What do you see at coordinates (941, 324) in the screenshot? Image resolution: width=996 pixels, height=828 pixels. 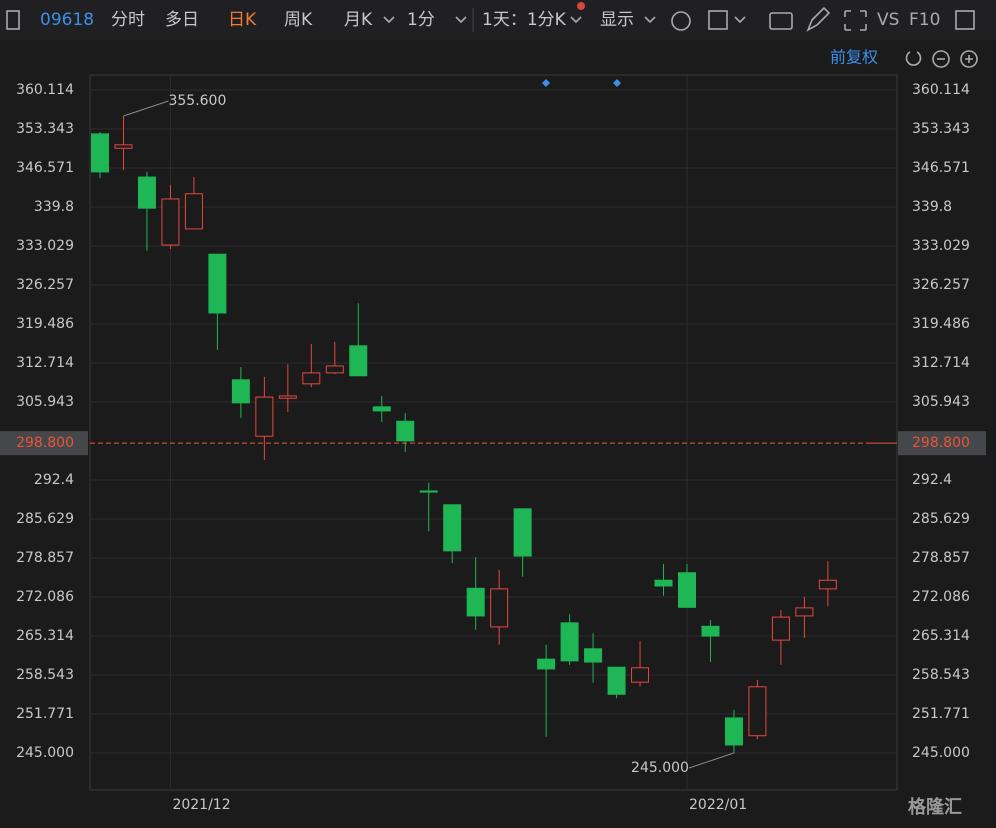 I see `y-tick-label-right: 319.486` at bounding box center [941, 324].